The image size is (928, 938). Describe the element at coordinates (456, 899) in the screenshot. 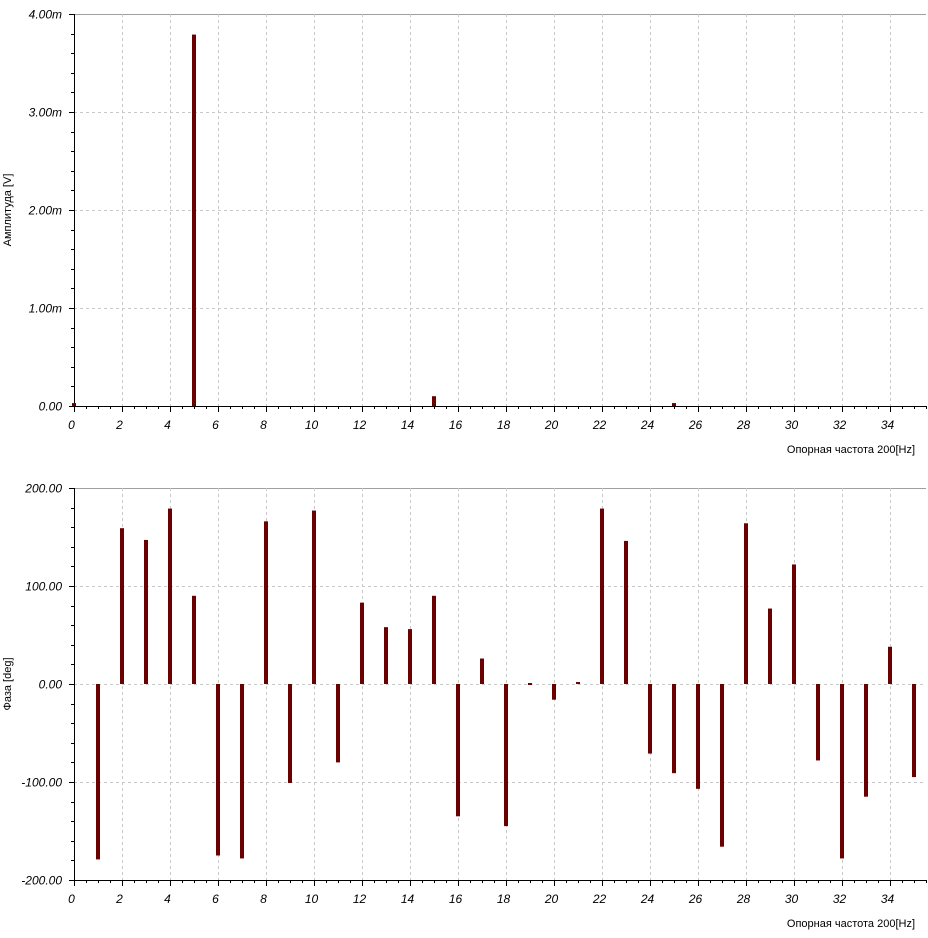

I see `phase-x-tick-label: 16` at that location.